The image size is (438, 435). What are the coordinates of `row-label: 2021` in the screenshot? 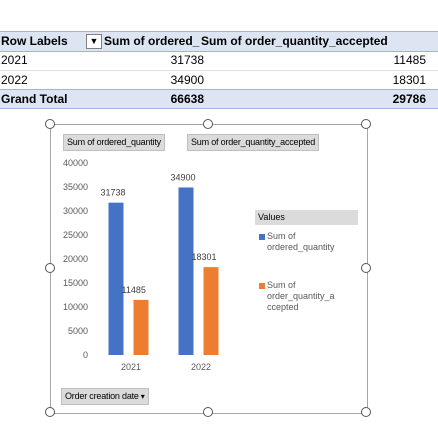 It's located at (14, 60).